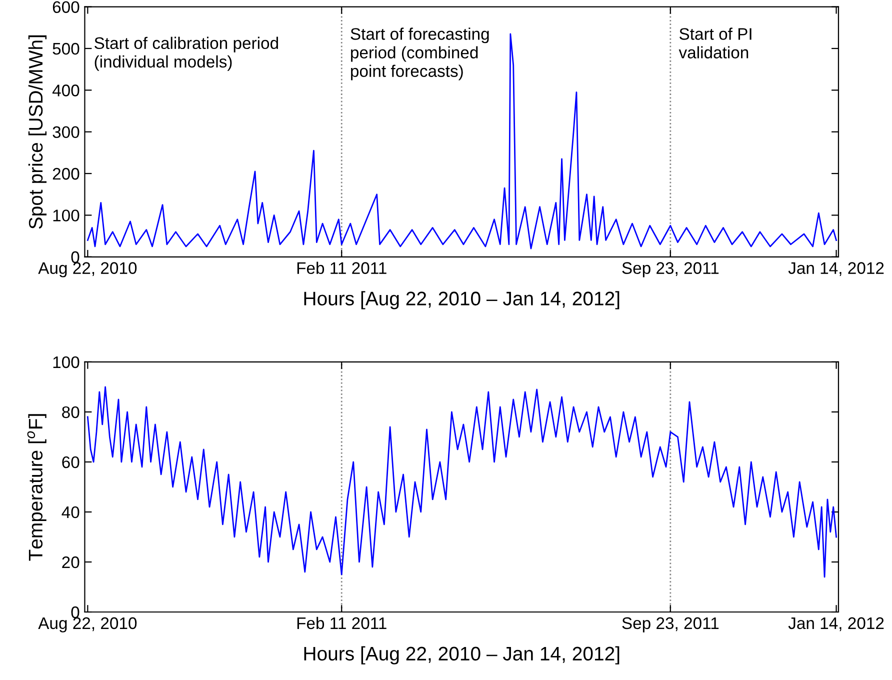 This screenshot has height=680, width=892. I want to click on y-tick-label: 400, so click(66, 90).